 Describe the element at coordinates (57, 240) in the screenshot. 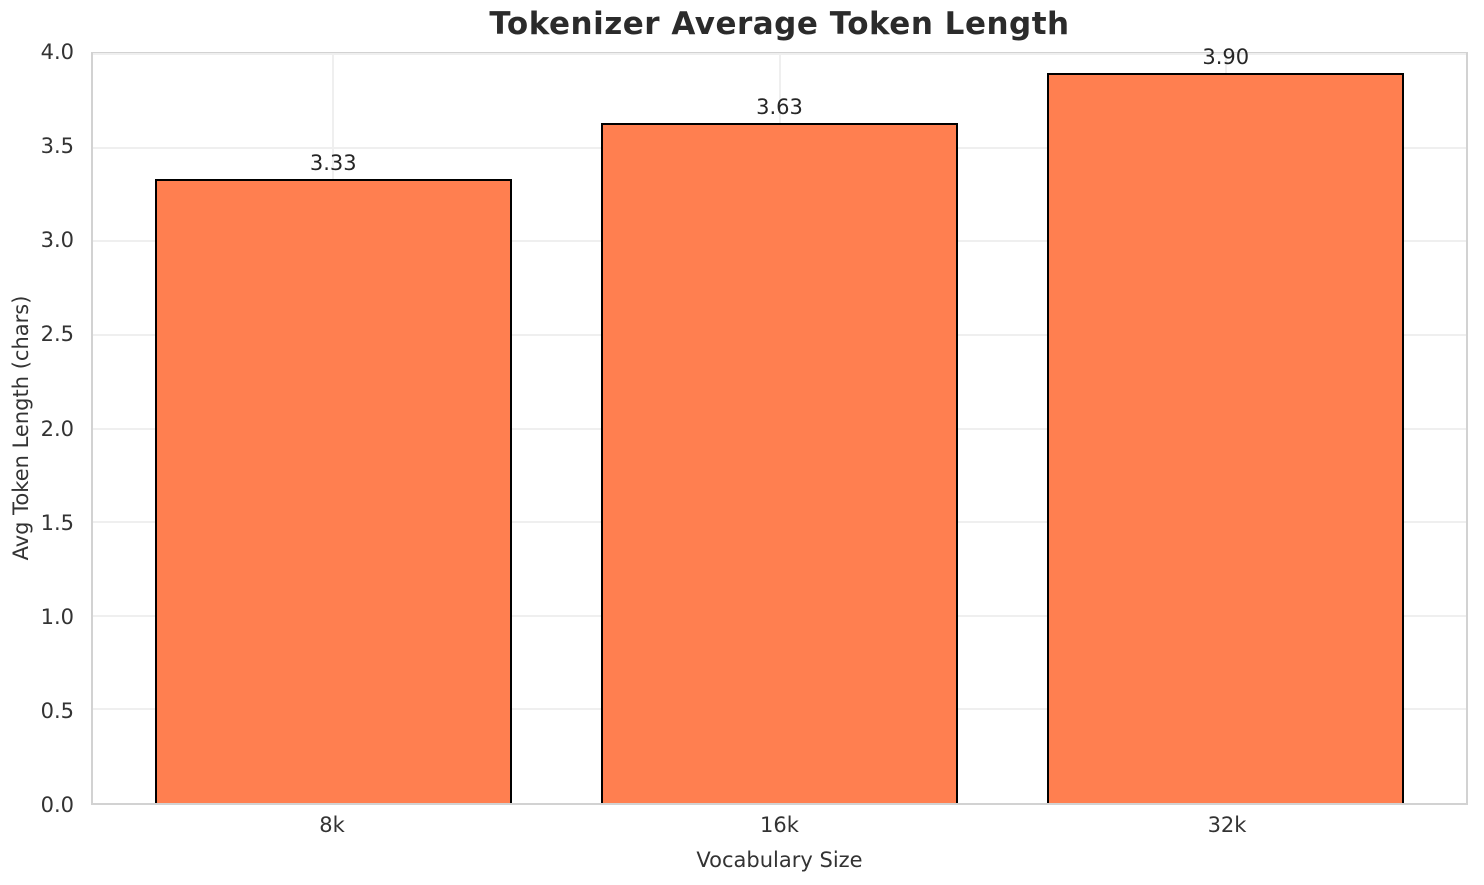

I see `y-tick-label: 3.0` at that location.